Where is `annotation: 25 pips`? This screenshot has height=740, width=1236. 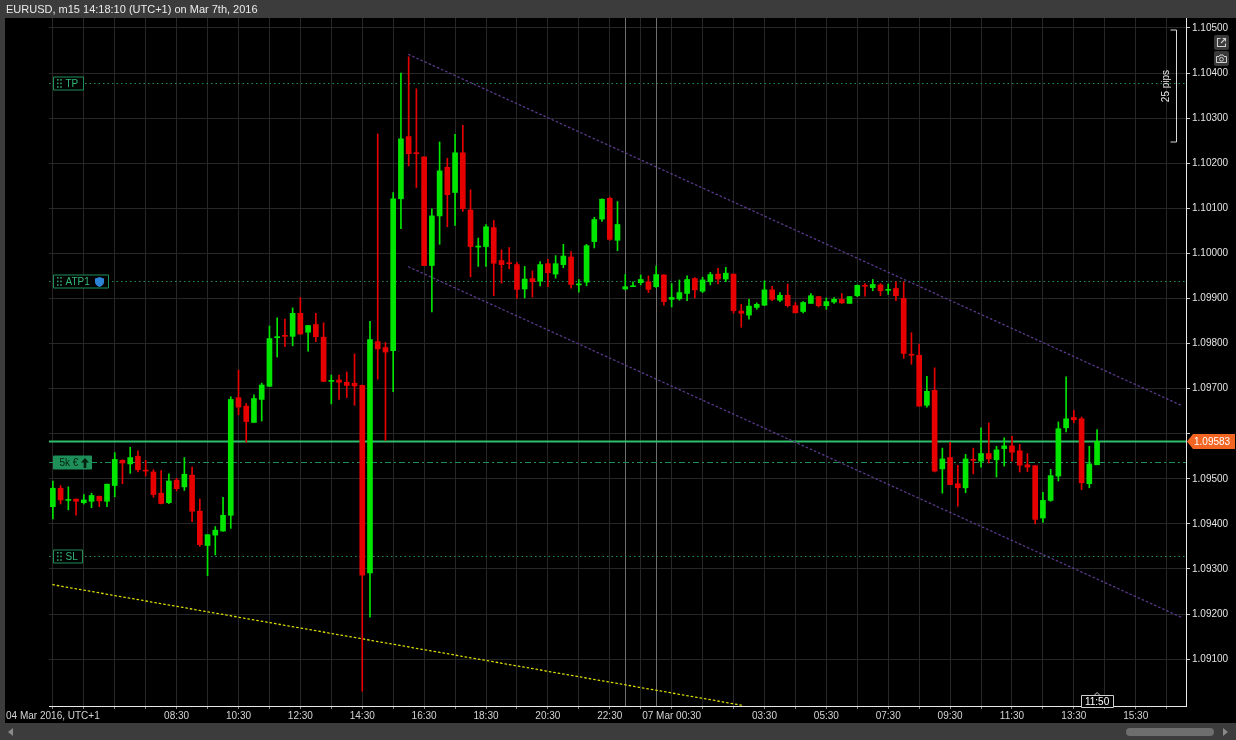
annotation: 25 pips is located at coordinates (1166, 86).